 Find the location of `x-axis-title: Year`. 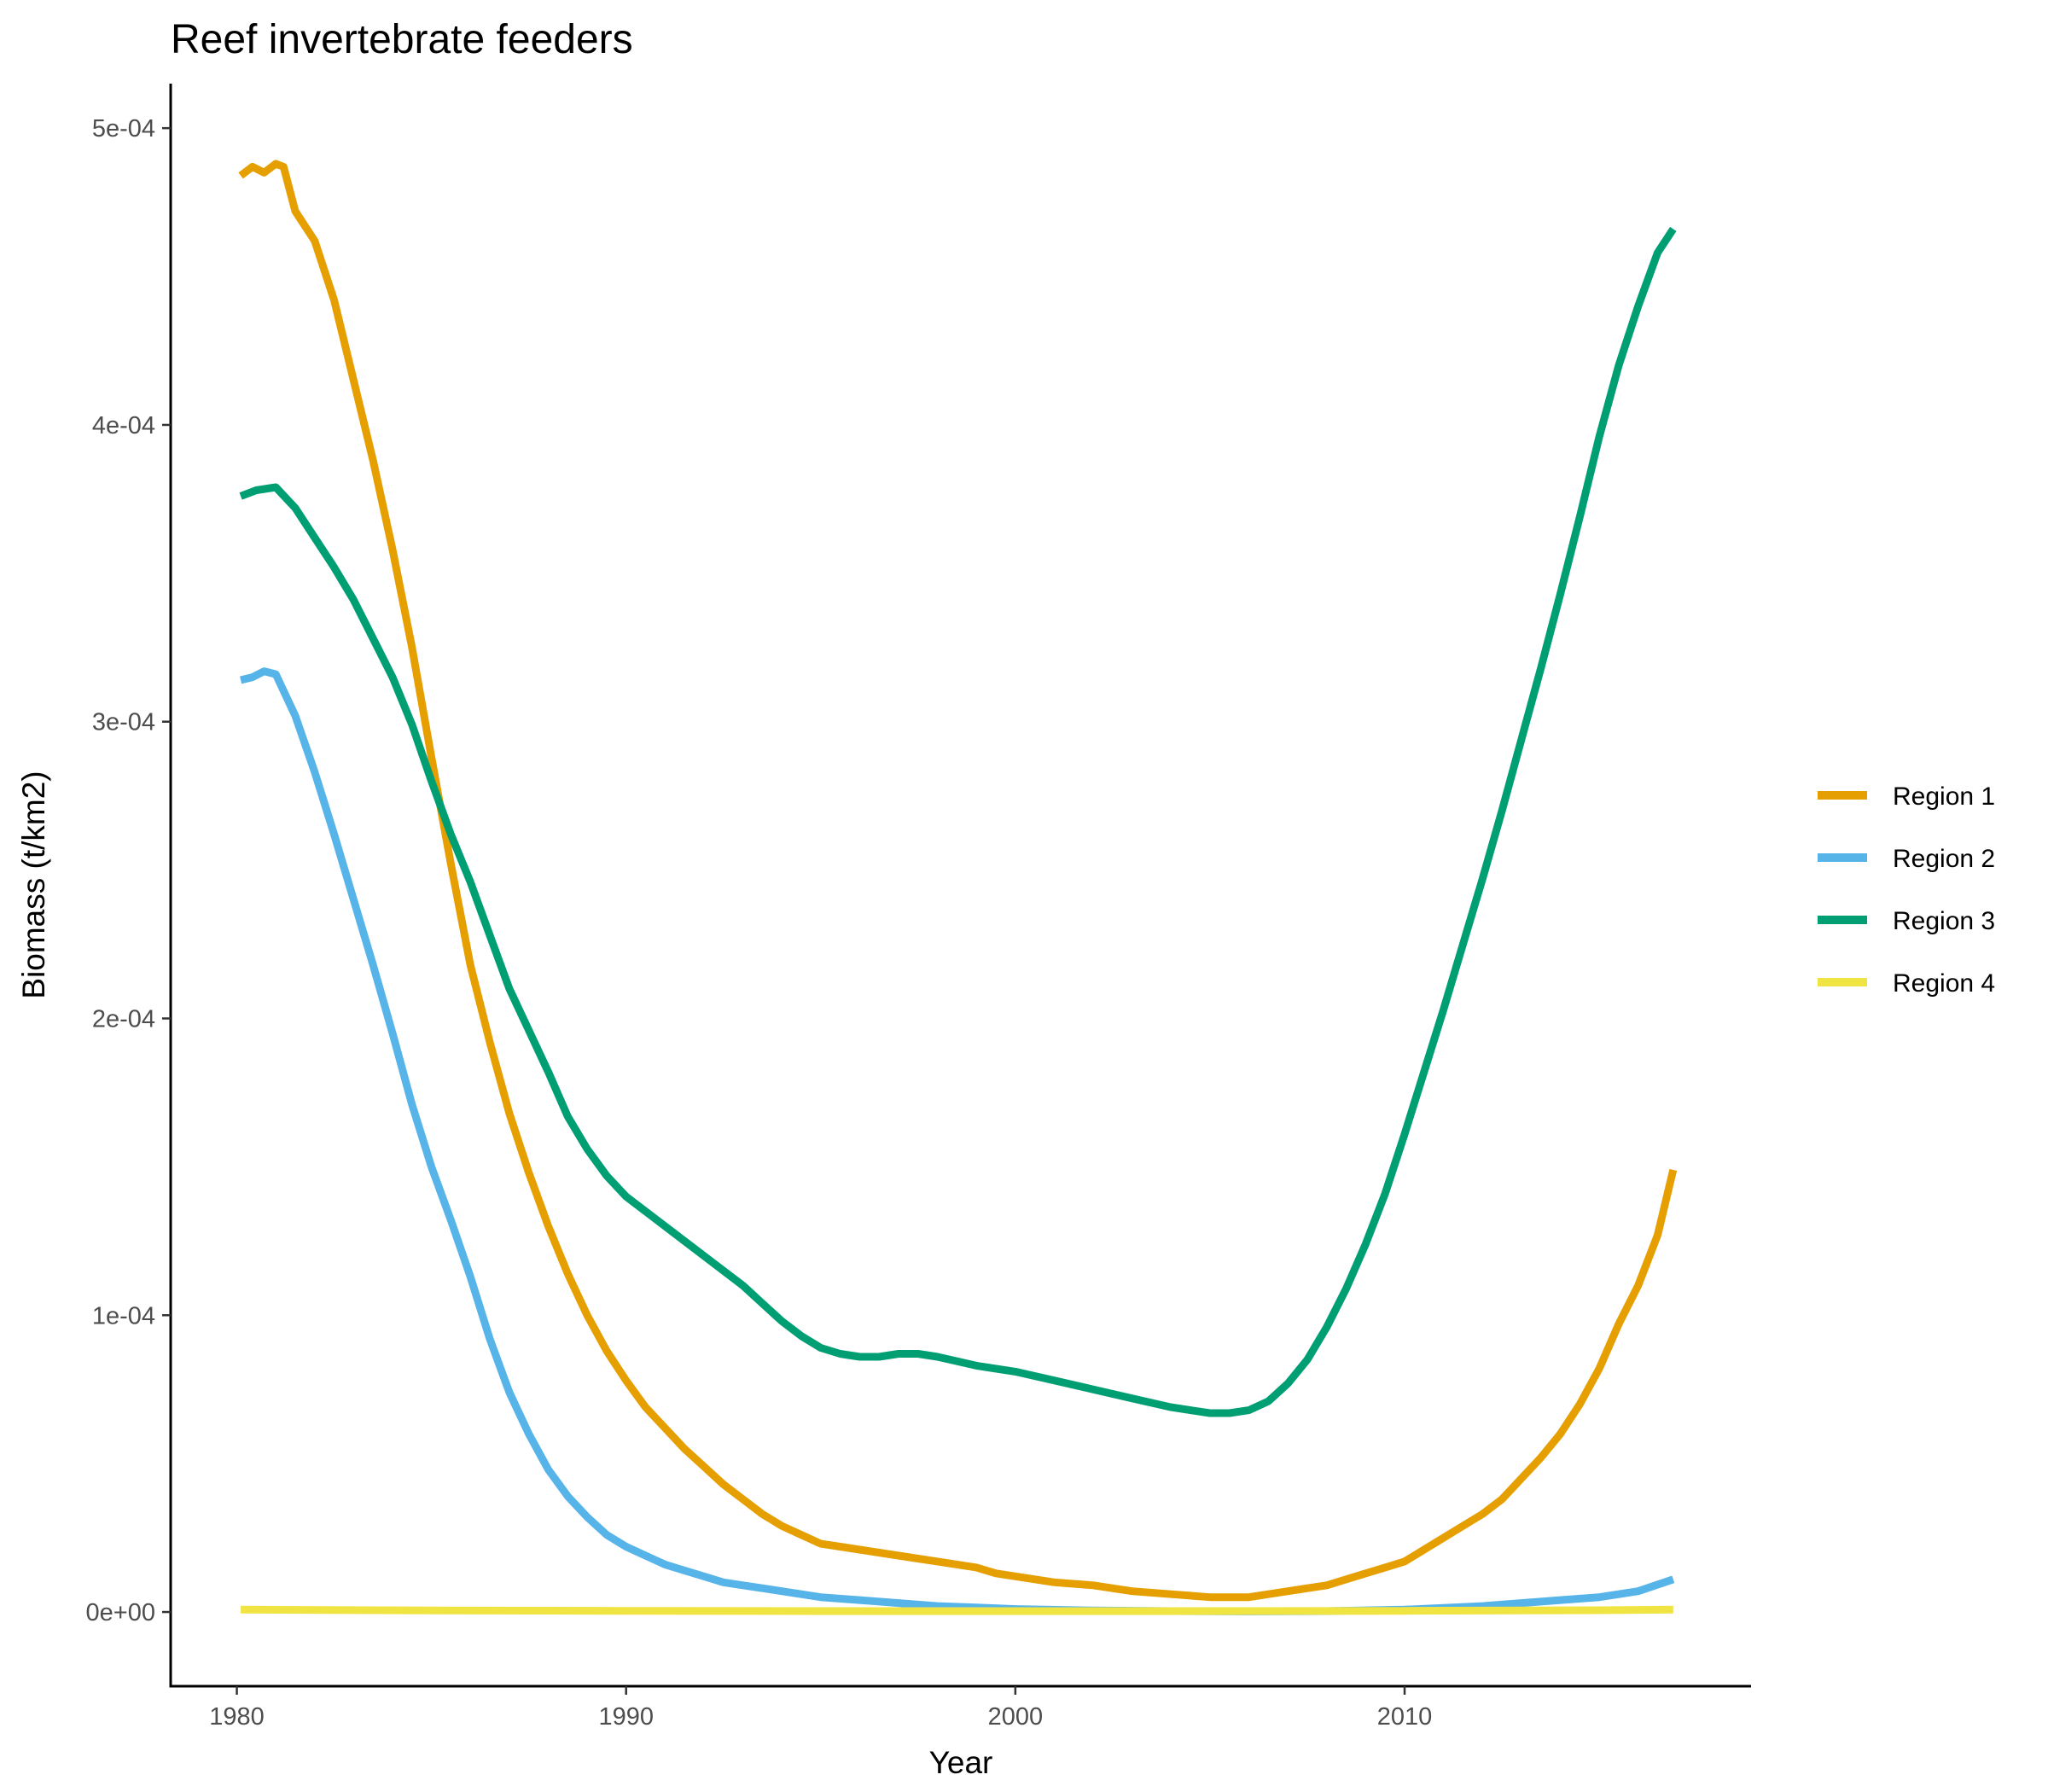

x-axis-title: Year is located at coordinates (961, 1762).